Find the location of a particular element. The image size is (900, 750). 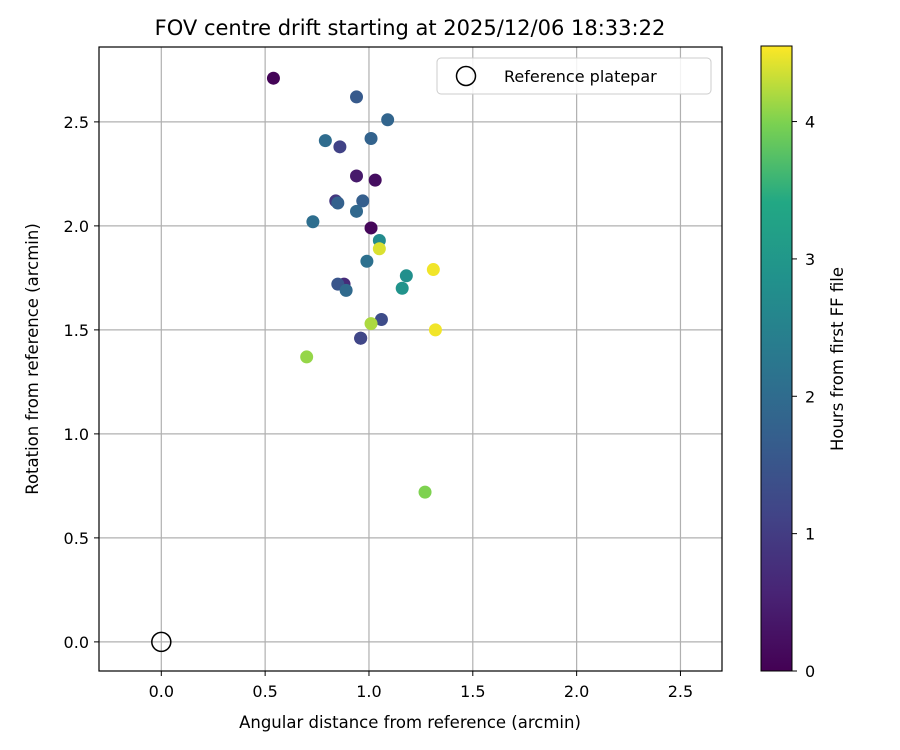

y-tick-label: 0.0 is located at coordinates (76, 642).